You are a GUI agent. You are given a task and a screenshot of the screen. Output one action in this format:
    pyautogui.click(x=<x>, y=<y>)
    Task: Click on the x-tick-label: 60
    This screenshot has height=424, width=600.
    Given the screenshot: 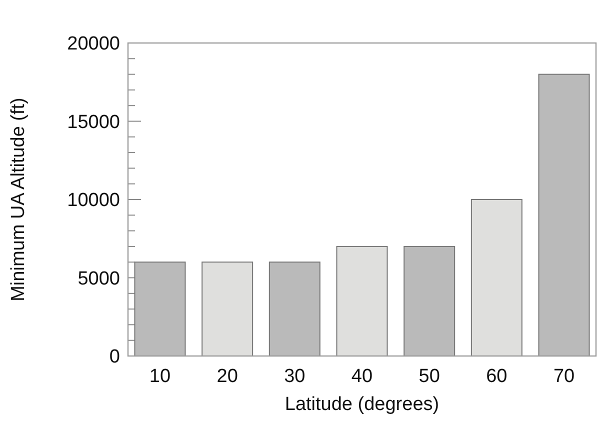 What is the action you would take?
    pyautogui.click(x=497, y=376)
    